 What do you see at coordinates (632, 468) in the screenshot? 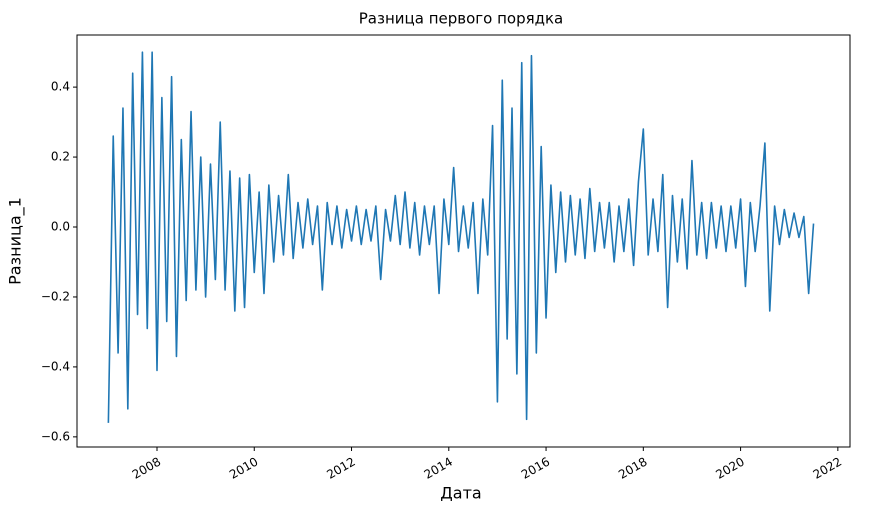
I see `x-tick-label: 2018` at bounding box center [632, 468].